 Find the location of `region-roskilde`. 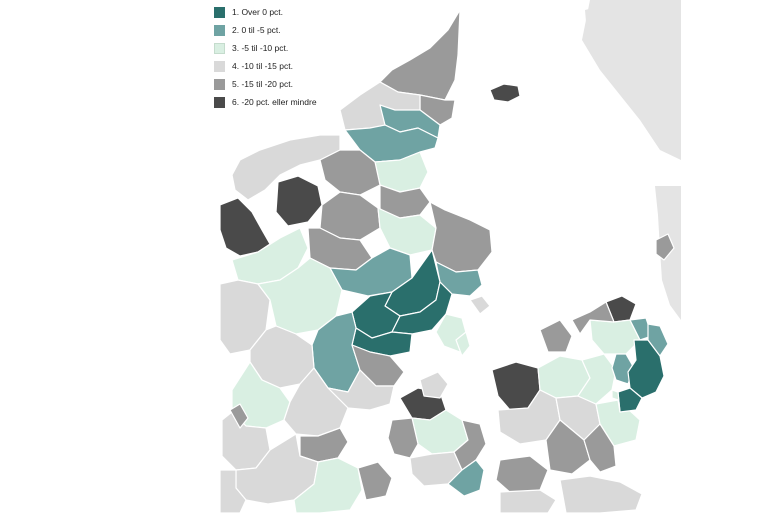

region-roskilde is located at coordinates (597, 379).